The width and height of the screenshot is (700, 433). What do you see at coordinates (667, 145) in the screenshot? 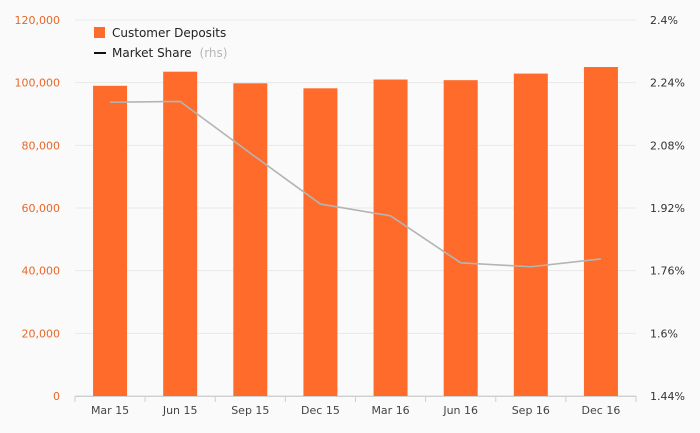
I see `y-right-tick-label: 2.08%` at bounding box center [667, 145].